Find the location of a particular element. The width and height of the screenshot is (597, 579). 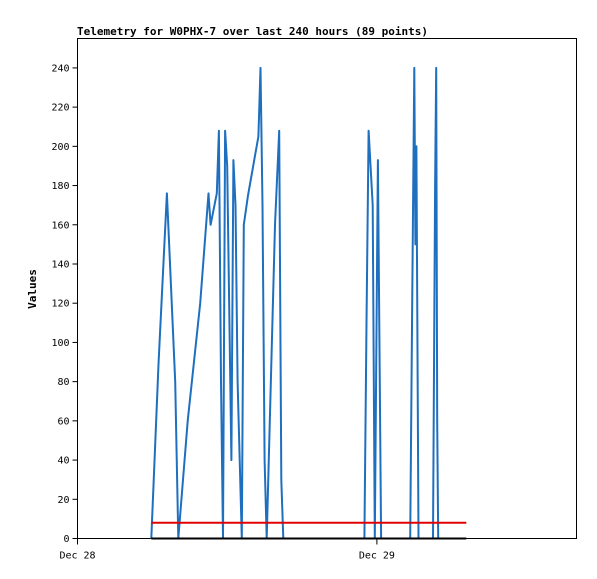

y-axis-label: Values is located at coordinates (32, 289).